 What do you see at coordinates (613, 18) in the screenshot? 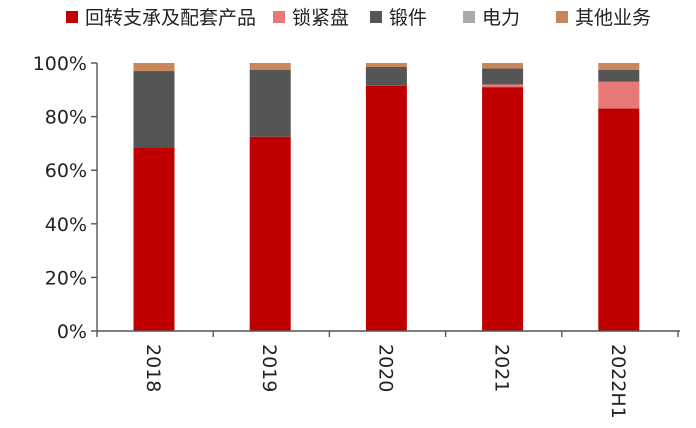
I see `legend-label: 其他业务` at bounding box center [613, 18].